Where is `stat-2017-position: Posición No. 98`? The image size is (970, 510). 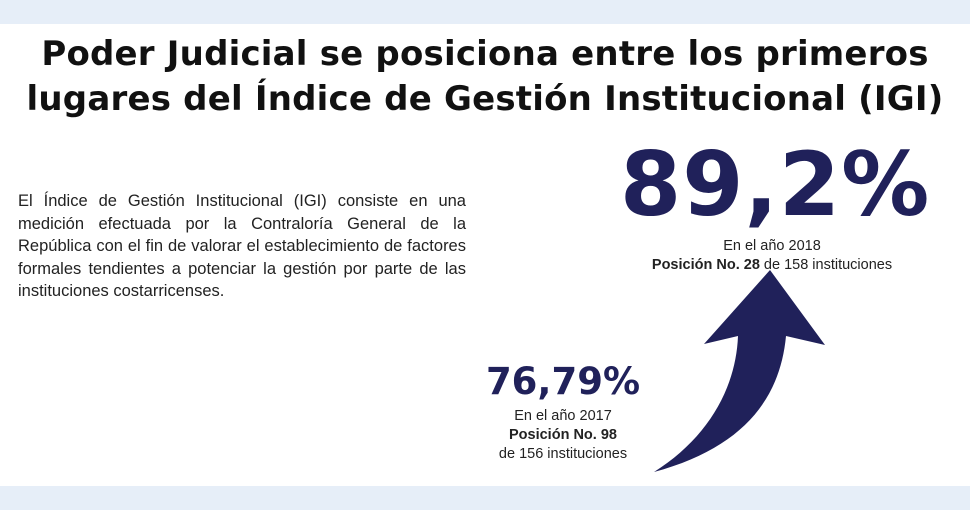 stat-2017-position: Posición No. 98 is located at coordinates (563, 435).